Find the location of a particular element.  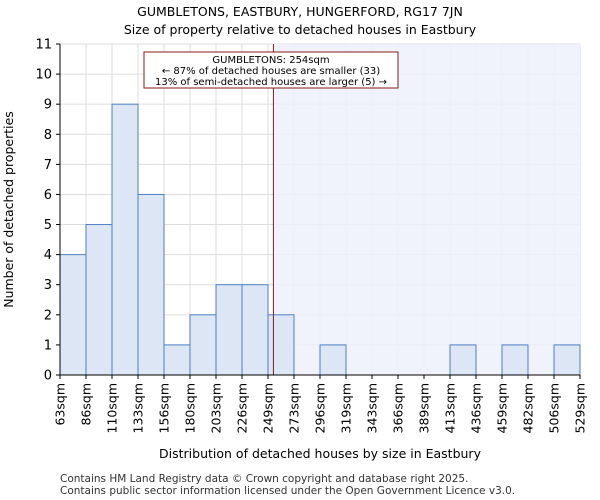

x-tick-label: 273sqm is located at coordinates (294, 408).